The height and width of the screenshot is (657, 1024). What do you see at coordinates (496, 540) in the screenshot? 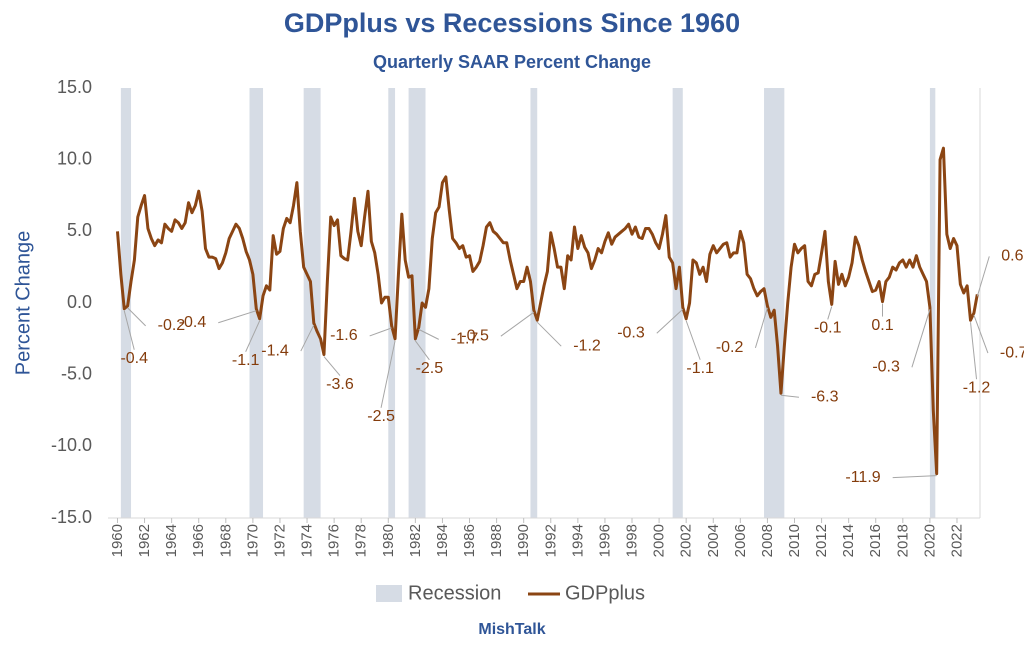
I see `x-tick-label: 1988` at bounding box center [496, 540].